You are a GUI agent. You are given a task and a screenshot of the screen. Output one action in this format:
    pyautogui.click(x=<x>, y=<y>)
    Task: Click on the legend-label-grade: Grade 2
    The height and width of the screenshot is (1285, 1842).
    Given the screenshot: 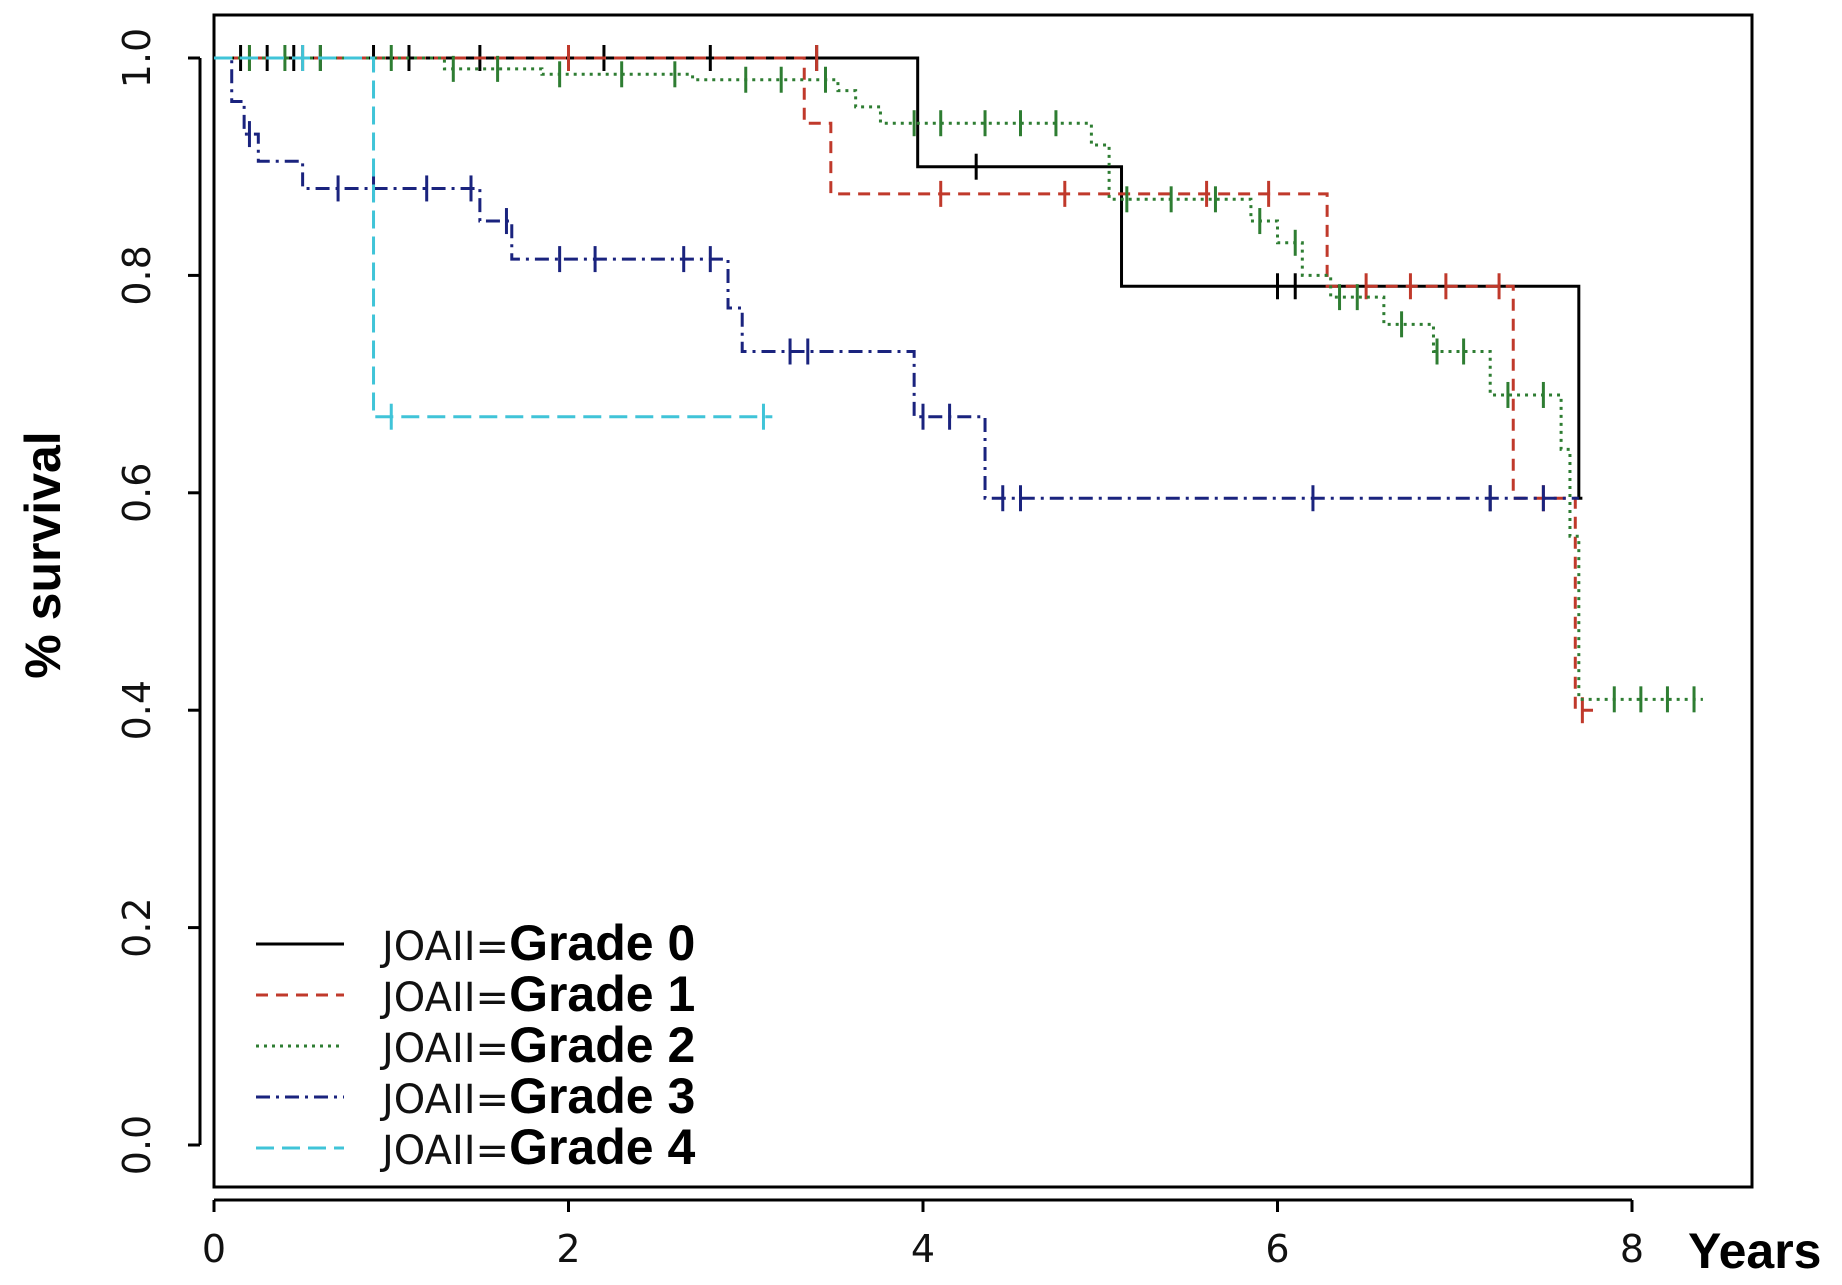 What is the action you would take?
    pyautogui.click(x=602, y=1045)
    